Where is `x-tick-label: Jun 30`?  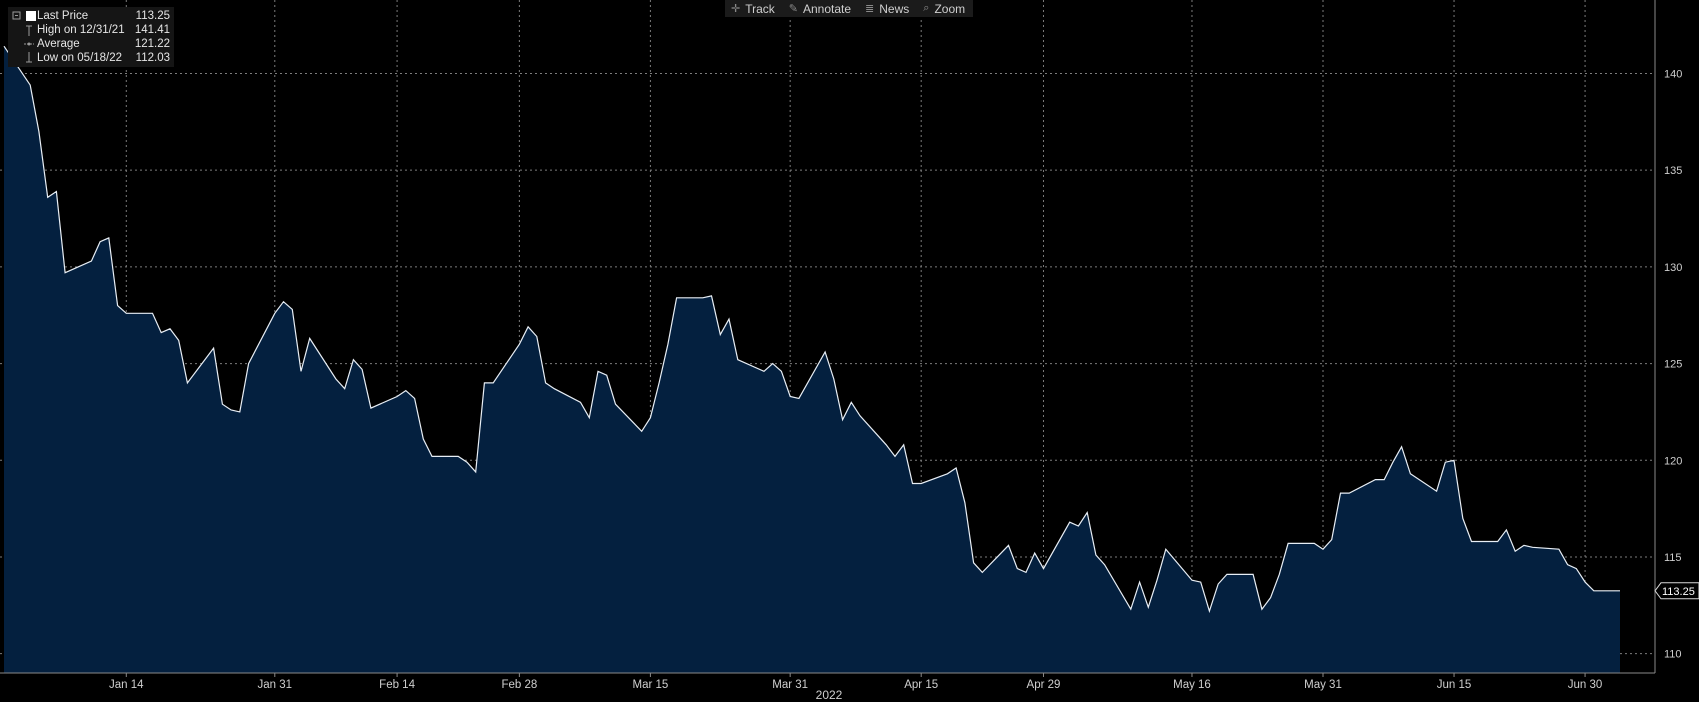 x-tick-label: Jun 30 is located at coordinates (1585, 685).